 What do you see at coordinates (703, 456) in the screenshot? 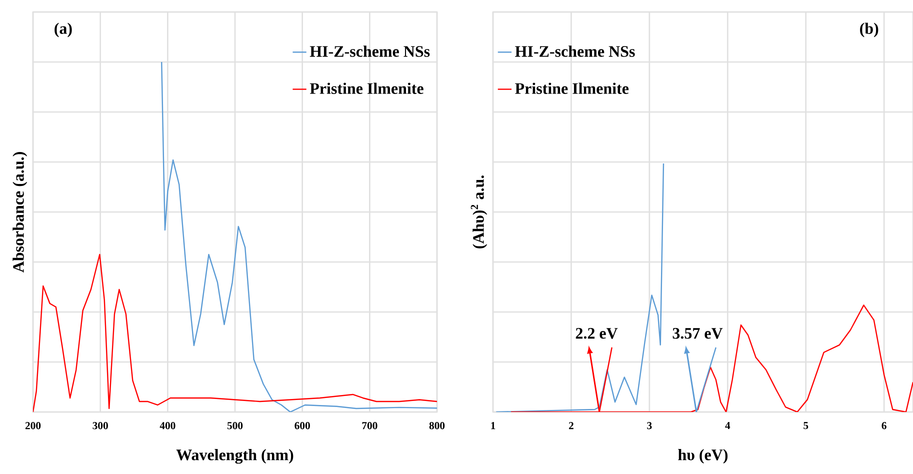
I see `x-axis-title: hυ (eV)` at bounding box center [703, 456].